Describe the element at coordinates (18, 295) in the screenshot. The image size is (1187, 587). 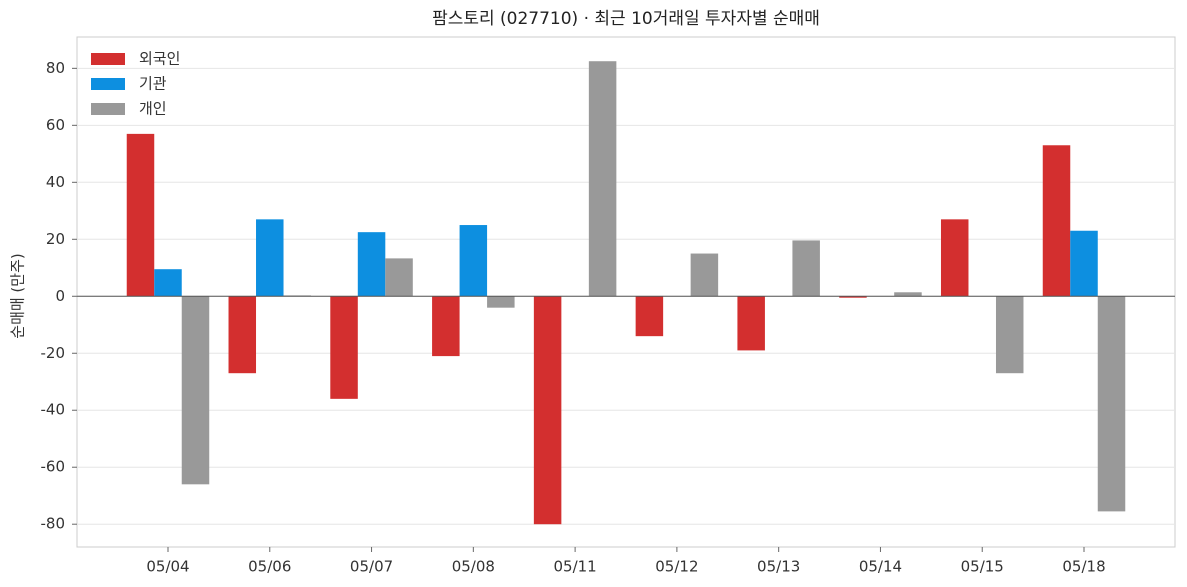
I see `y-axis-label: 순매매 (만주)` at that location.